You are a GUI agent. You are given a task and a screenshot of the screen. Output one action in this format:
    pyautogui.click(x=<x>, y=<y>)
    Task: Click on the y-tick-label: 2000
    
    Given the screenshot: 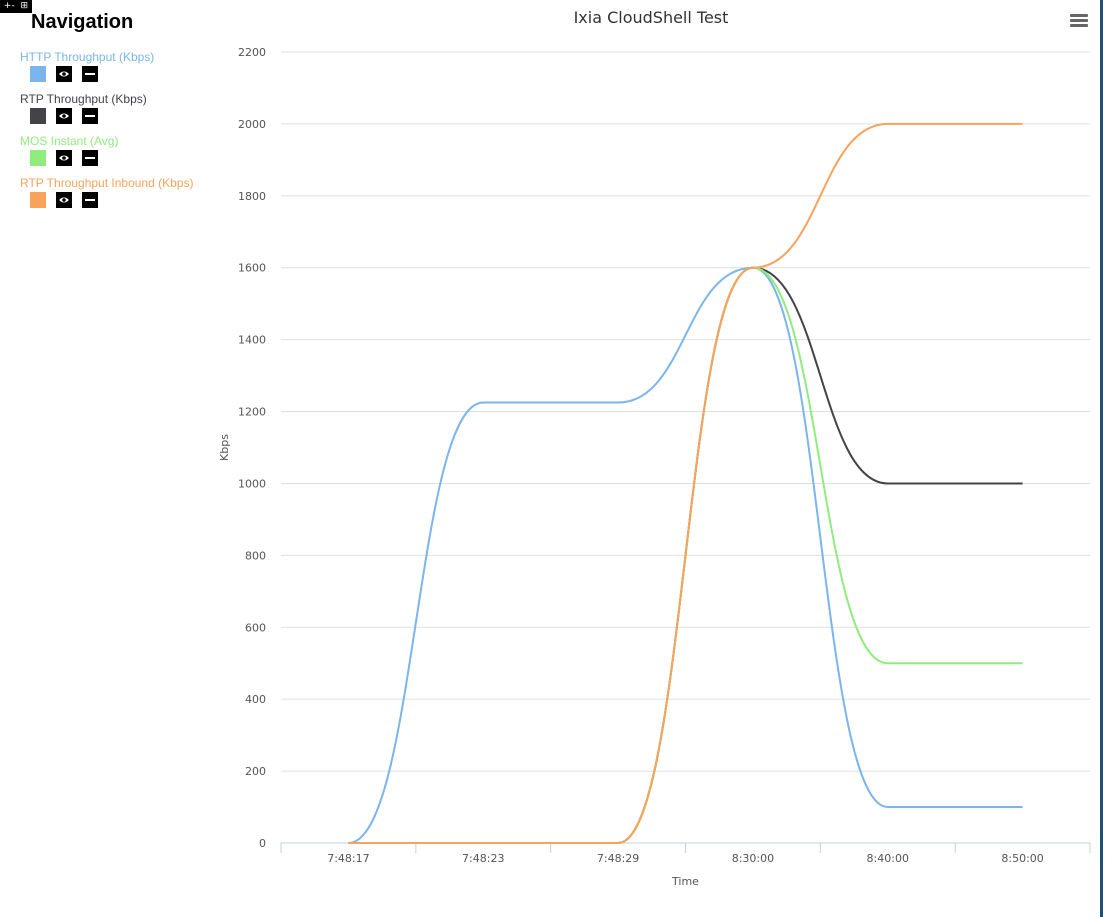 What is the action you would take?
    pyautogui.click(x=252, y=124)
    